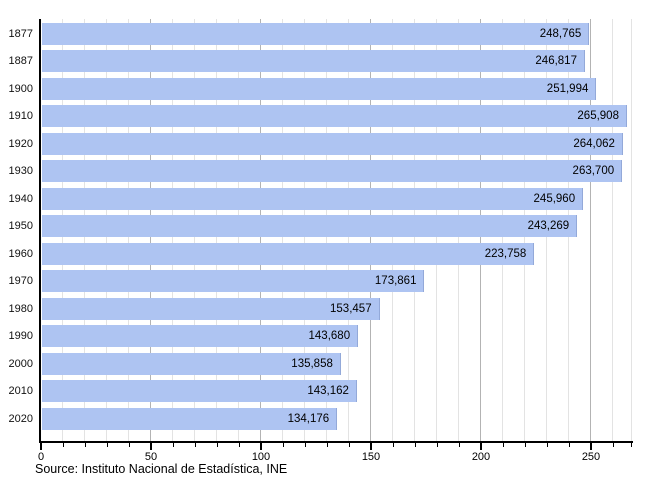 This screenshot has height=480, width=650. Describe the element at coordinates (548, 226) in the screenshot. I see `value-label: 243,269` at that location.